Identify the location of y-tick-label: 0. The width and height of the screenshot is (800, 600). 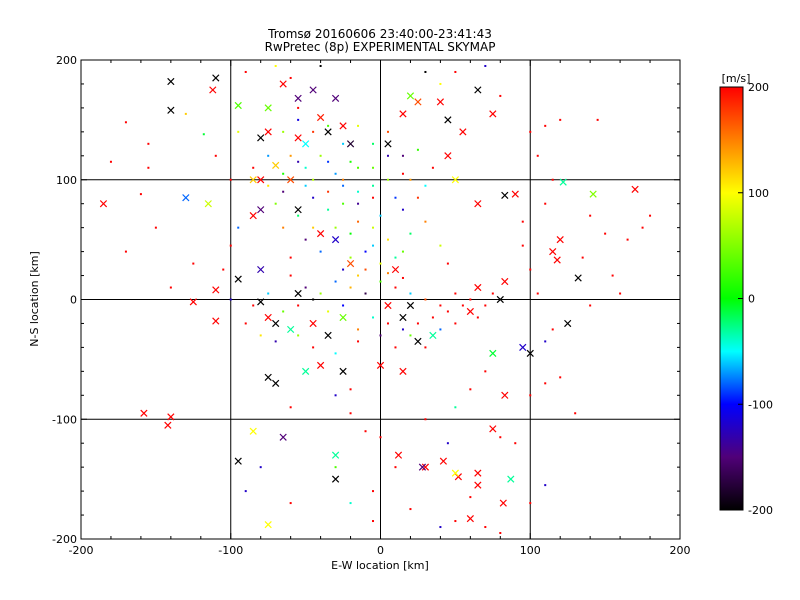
(73, 300).